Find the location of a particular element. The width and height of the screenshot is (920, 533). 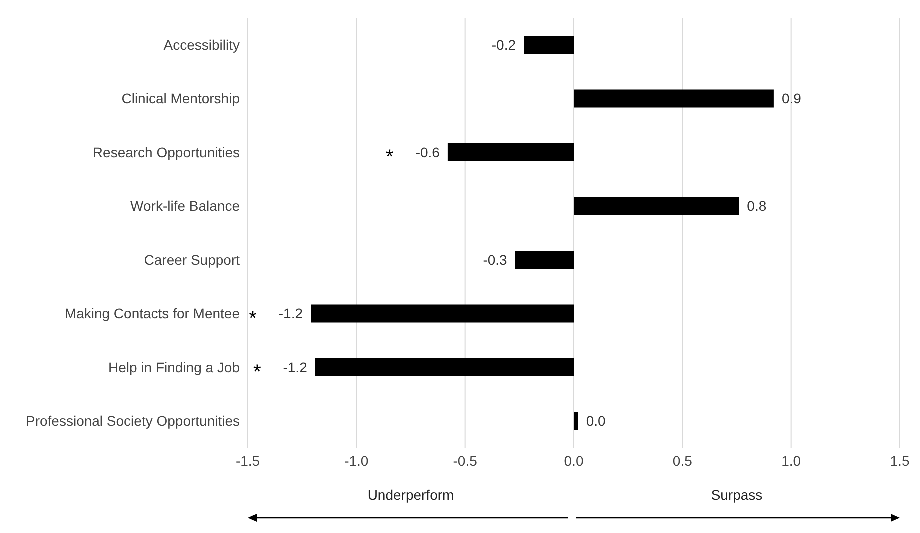

x-tick-label: -1.0 is located at coordinates (356, 460).